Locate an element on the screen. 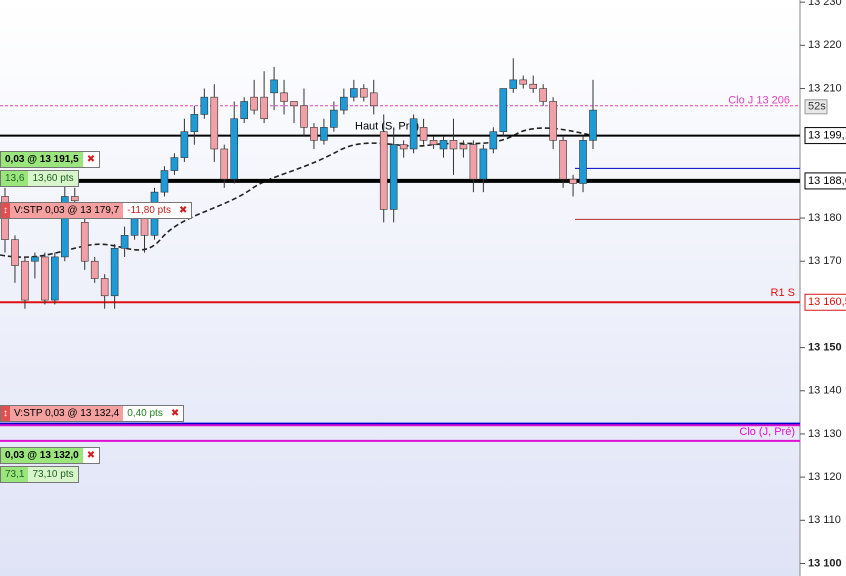  y-tick-label: 13 150 is located at coordinates (825, 347).